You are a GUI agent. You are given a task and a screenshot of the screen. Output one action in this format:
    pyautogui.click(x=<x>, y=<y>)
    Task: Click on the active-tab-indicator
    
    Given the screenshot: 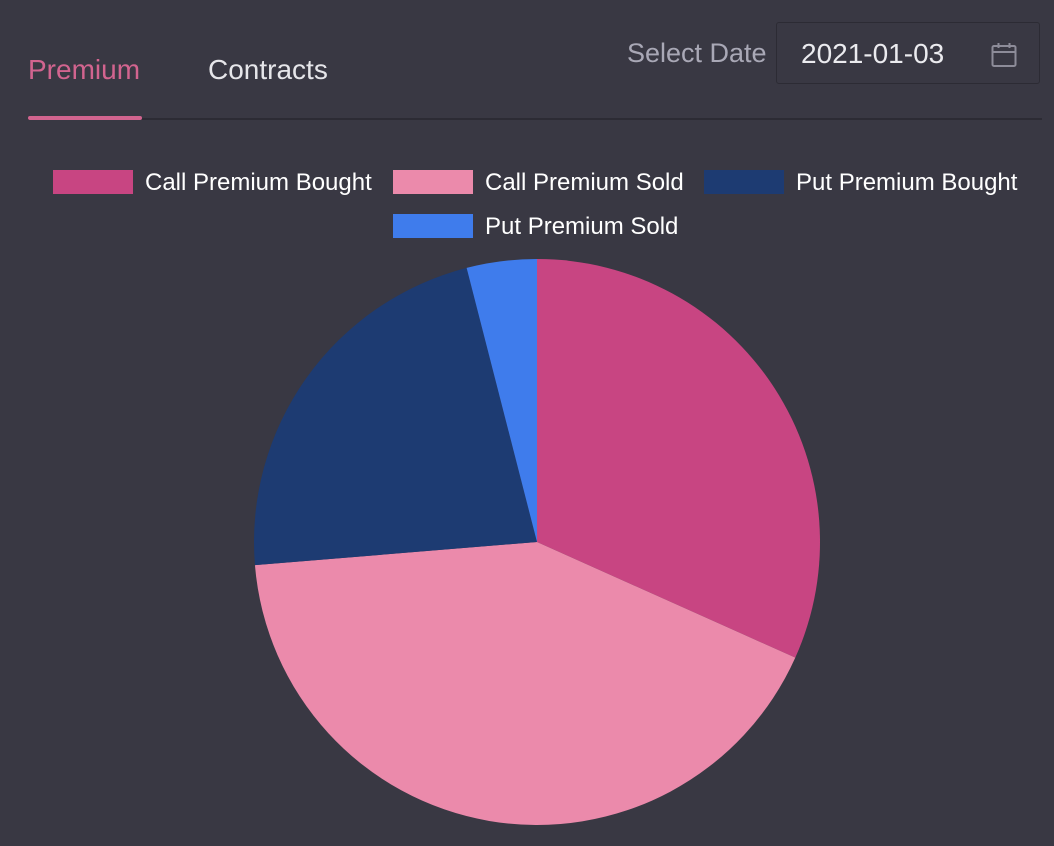 What is the action you would take?
    pyautogui.click(x=85, y=118)
    